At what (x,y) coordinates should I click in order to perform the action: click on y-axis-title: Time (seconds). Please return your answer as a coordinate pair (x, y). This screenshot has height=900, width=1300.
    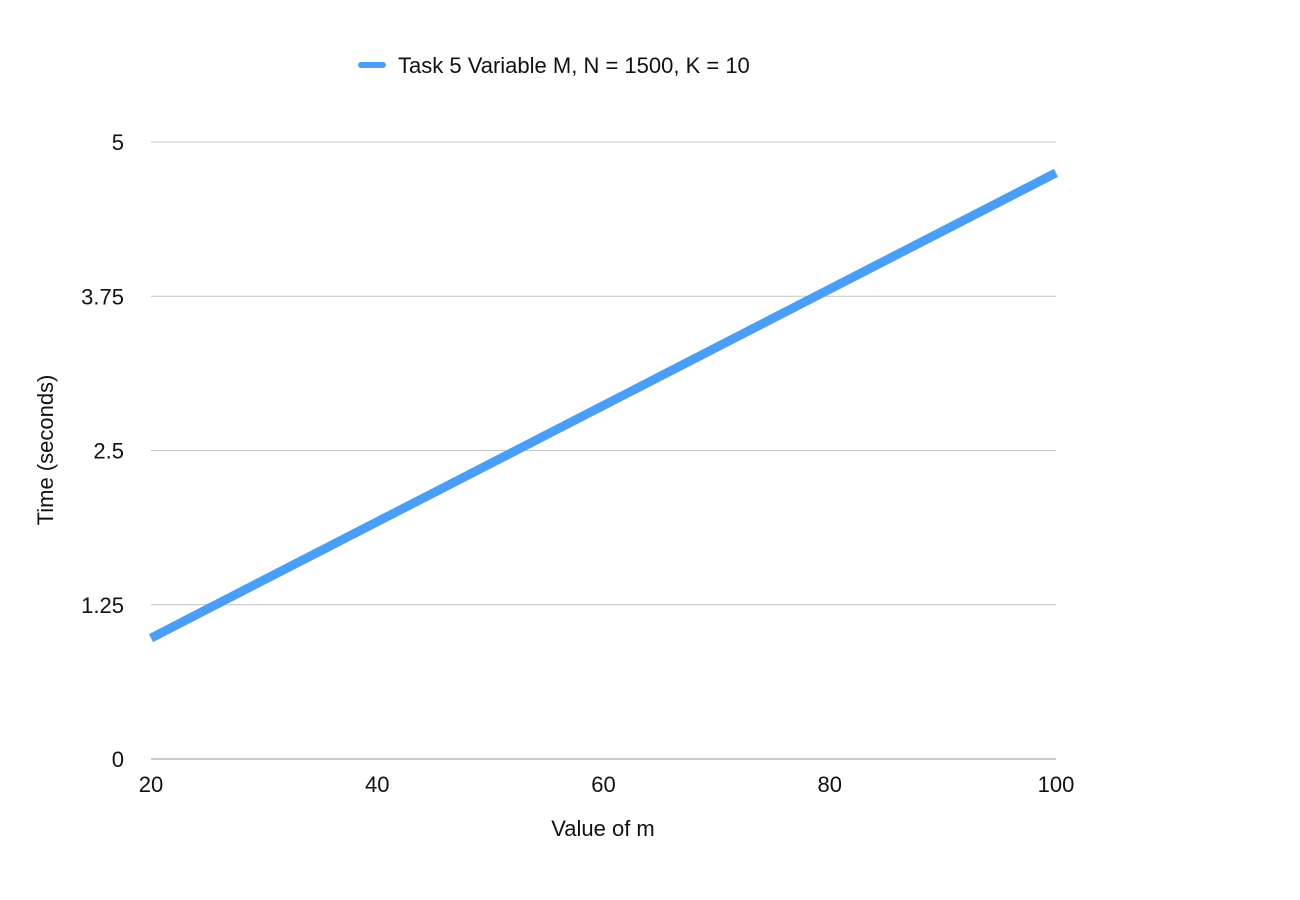
    Looking at the image, I should click on (45, 450).